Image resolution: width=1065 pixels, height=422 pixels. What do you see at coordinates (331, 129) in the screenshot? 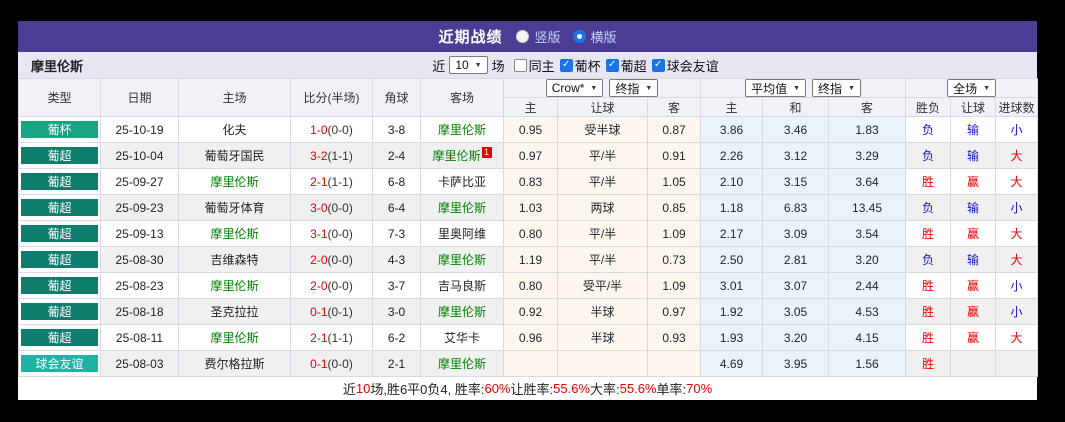
I see `score-cell: 1-0(0-0)` at bounding box center [331, 129].